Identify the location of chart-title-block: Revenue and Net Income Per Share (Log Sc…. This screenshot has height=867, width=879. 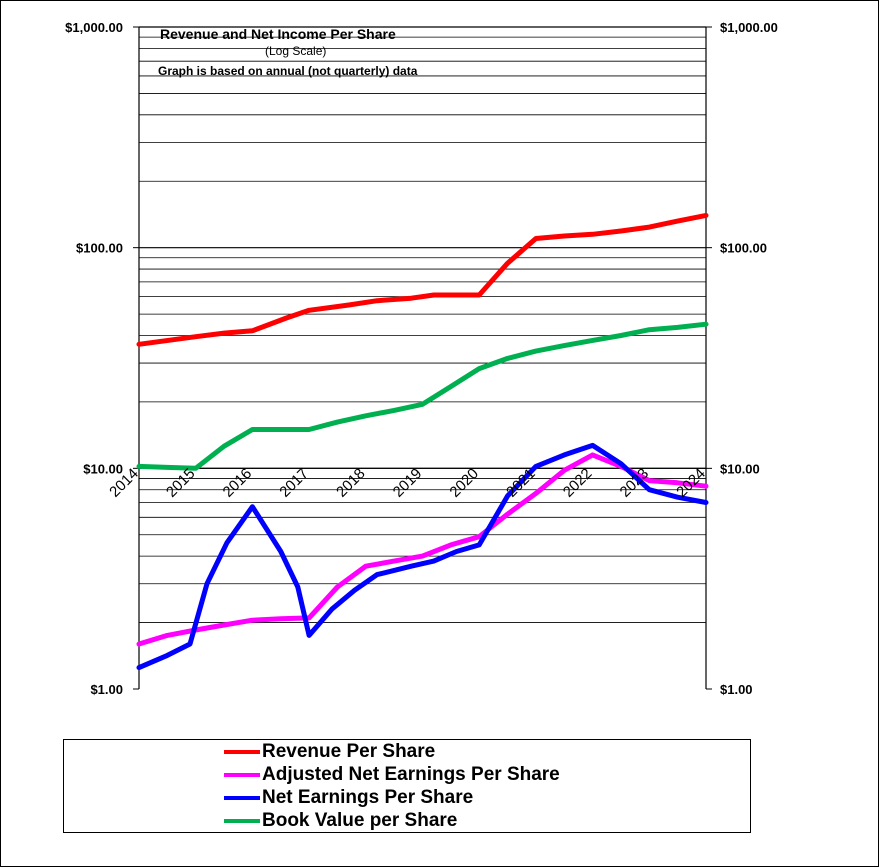
(288, 52).